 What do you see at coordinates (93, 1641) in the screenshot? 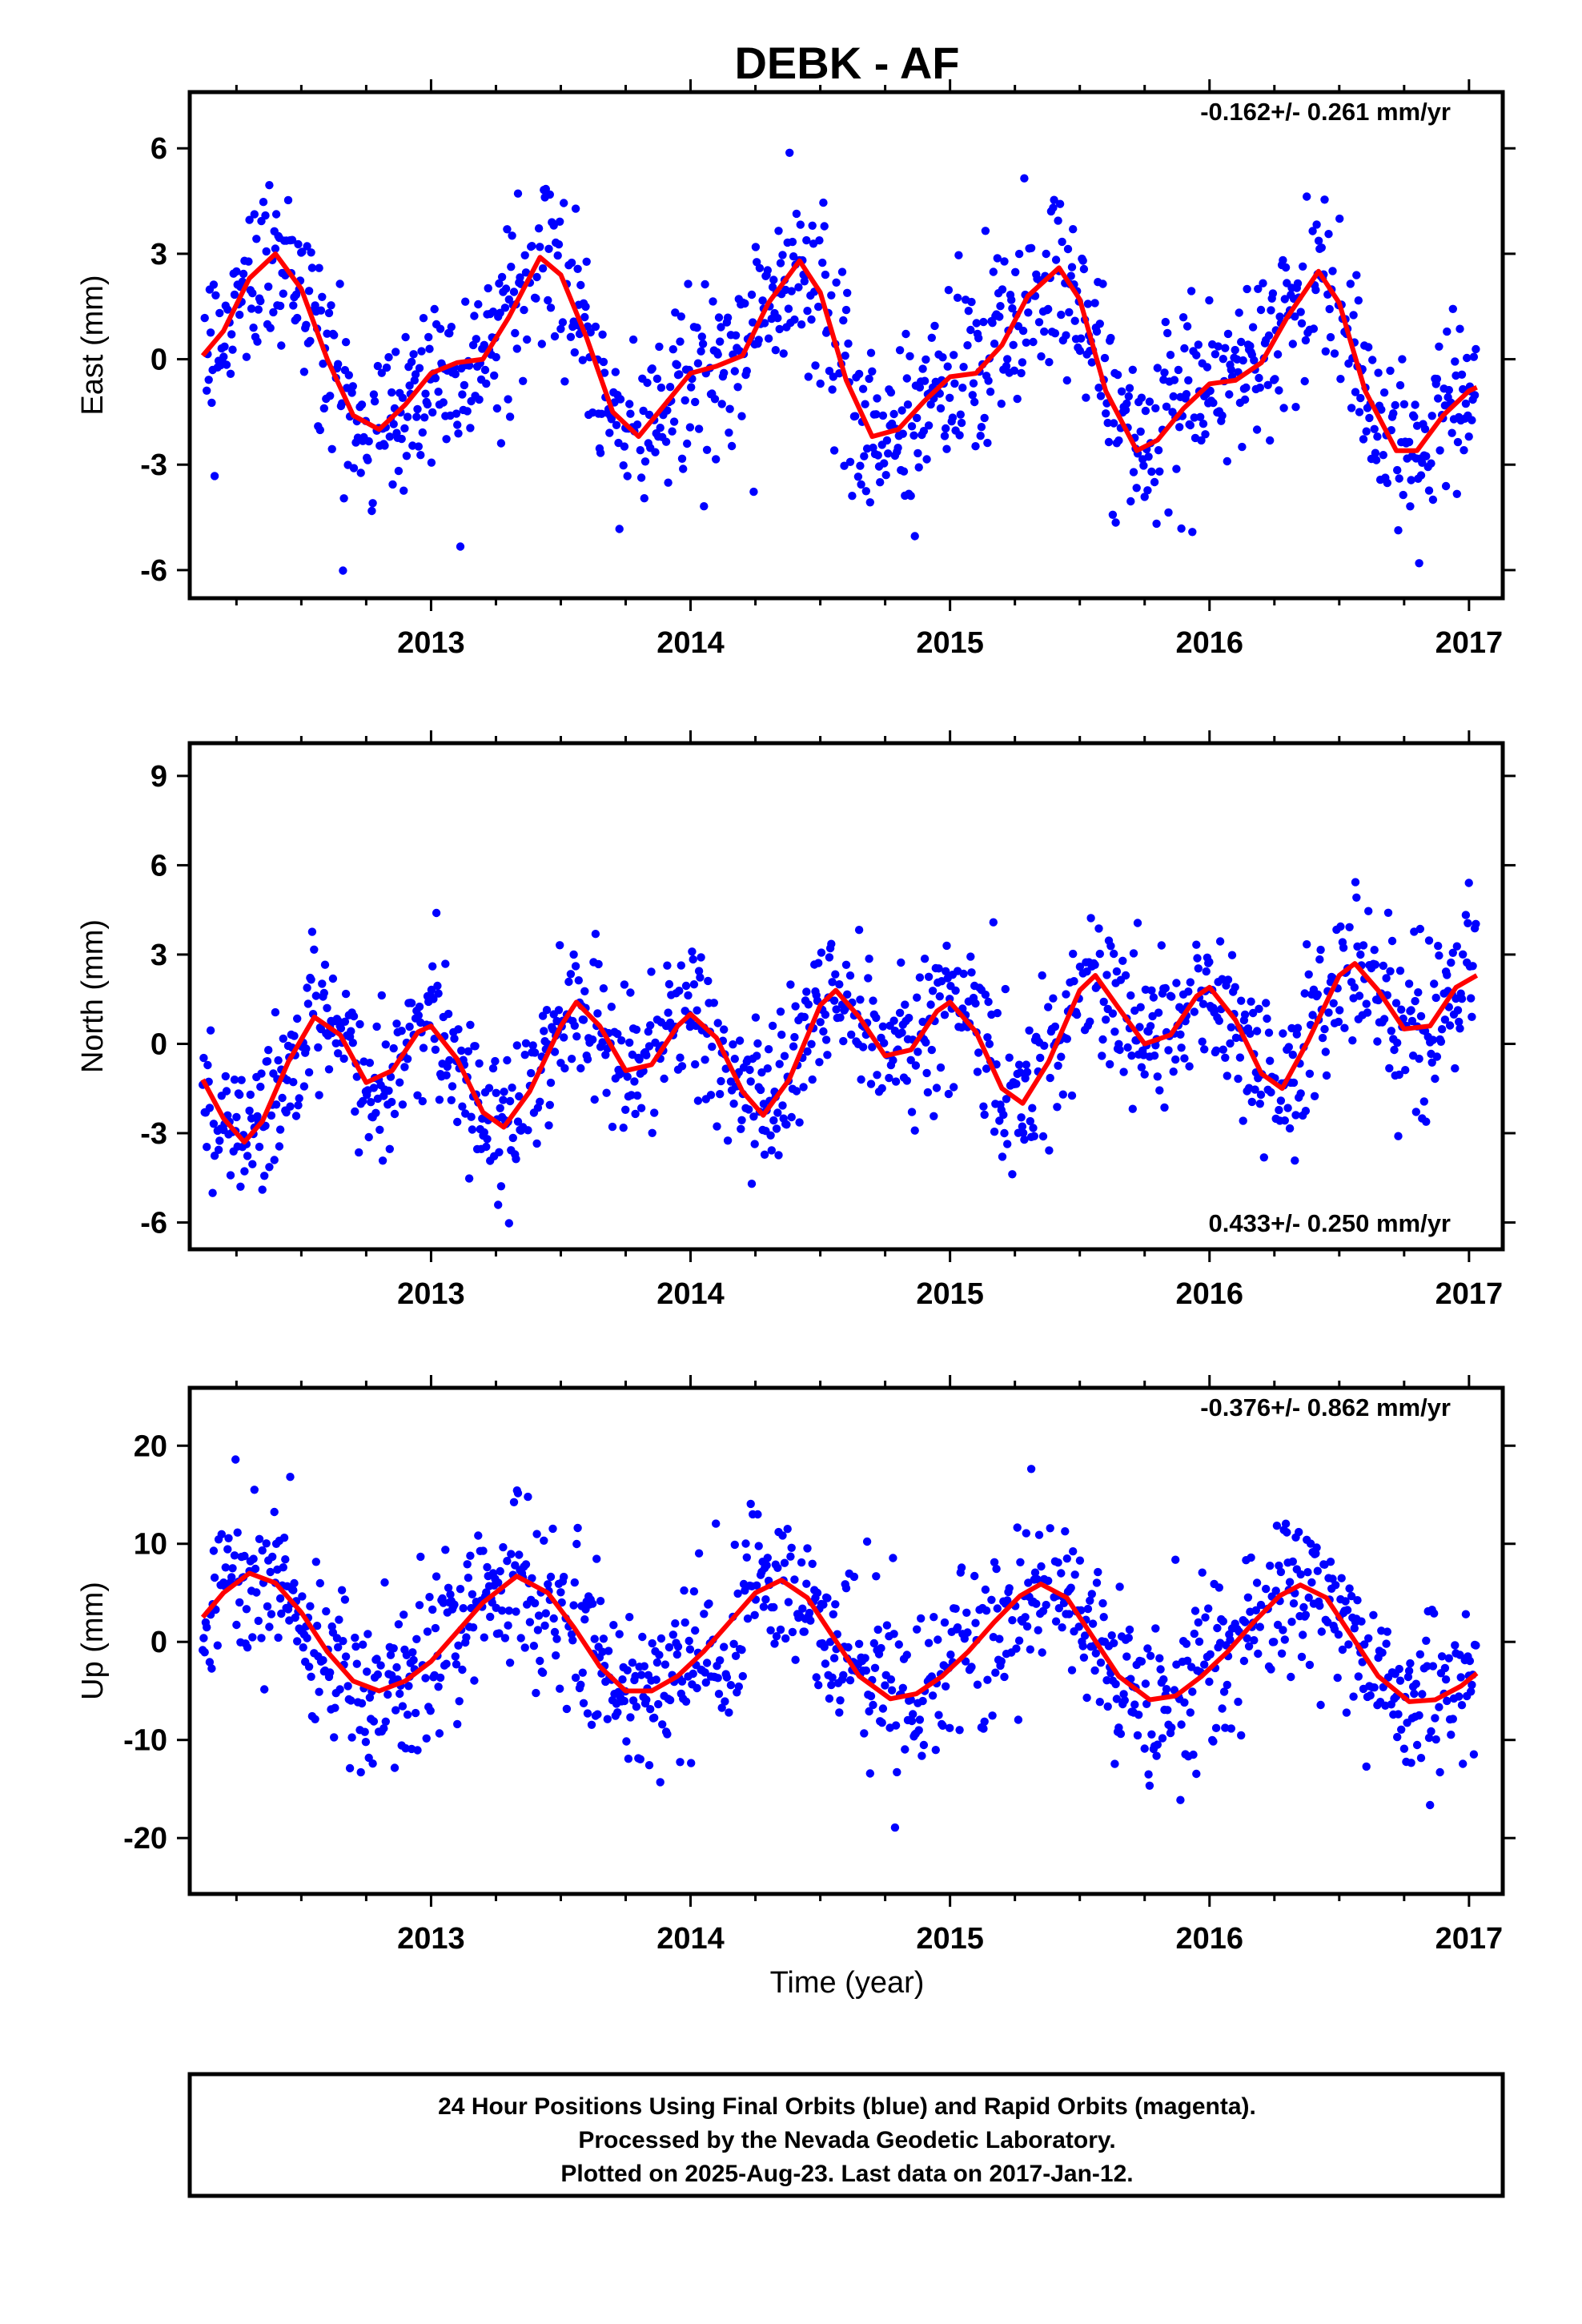
I see `y-axis-label-up: Up (mm)` at bounding box center [93, 1641].